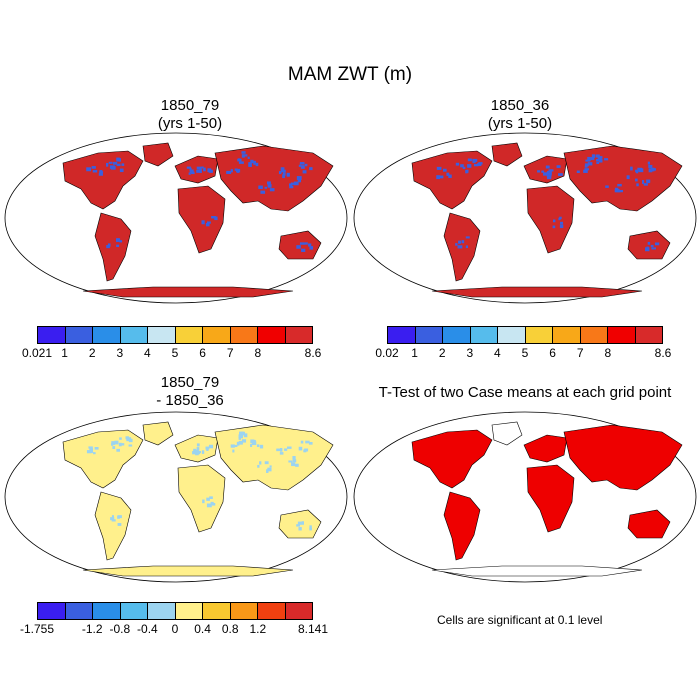  I want to click on colorbar-tick-label: 0.8, so click(230, 629).